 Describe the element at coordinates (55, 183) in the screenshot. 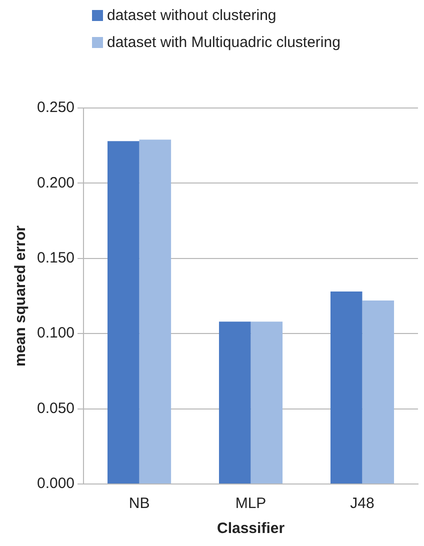

I see `y-tick-label: 0.200` at that location.